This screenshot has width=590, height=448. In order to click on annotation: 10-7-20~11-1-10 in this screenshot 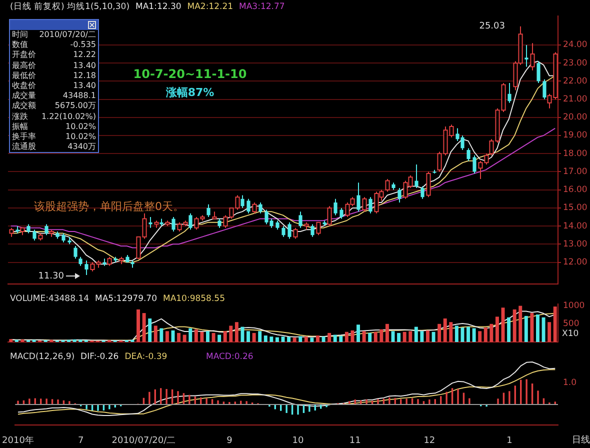, I will do `click(190, 74)`.